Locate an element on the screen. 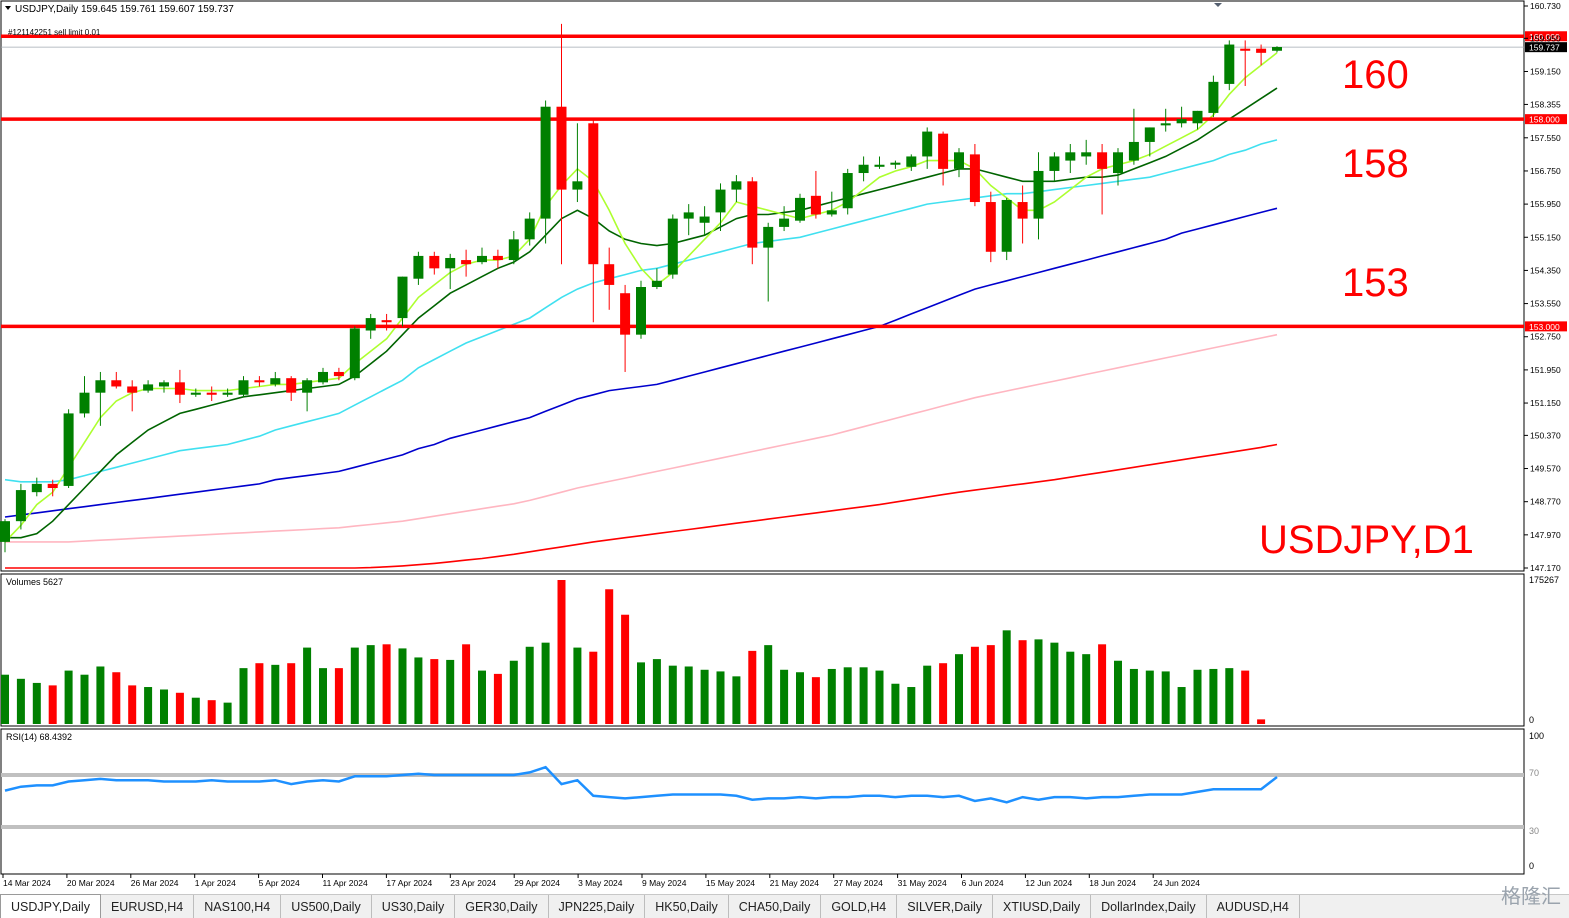 Image resolution: width=1569 pixels, height=918 pixels. chart-shift-marker-icon is located at coordinates (1218, 5).